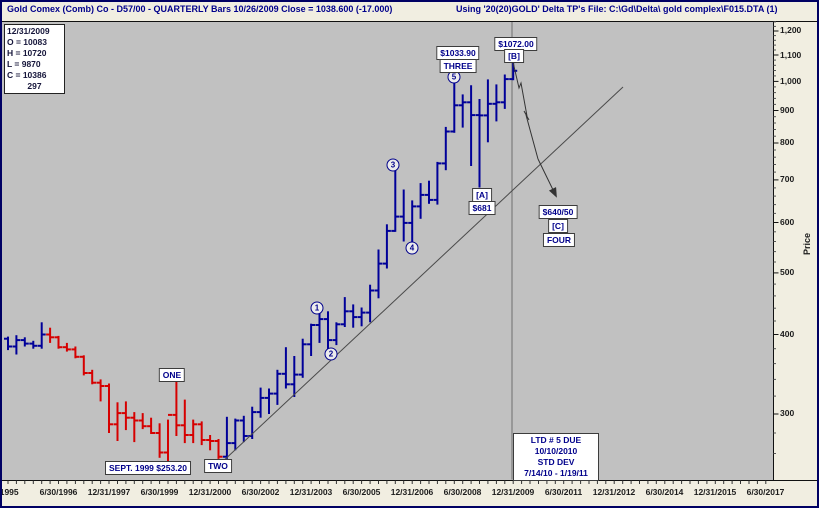 Image resolution: width=819 pixels, height=508 pixels. Describe the element at coordinates (109, 492) in the screenshot. I see `x-axis-label: 12/31/1997` at that location.